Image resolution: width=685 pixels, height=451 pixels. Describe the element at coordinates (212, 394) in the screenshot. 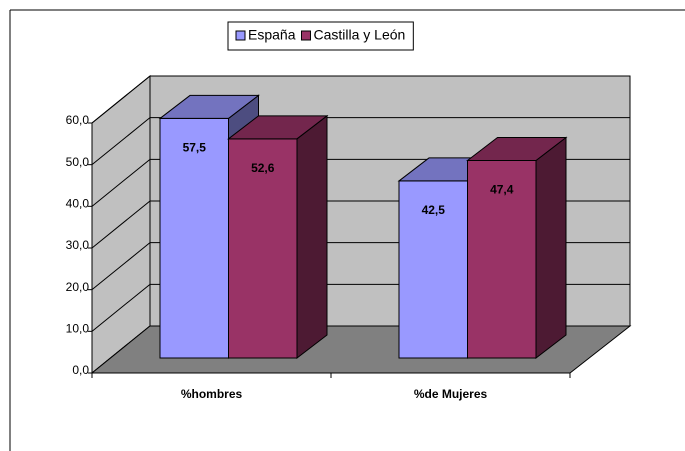

I see `x-tick-label: %hombres` at that location.